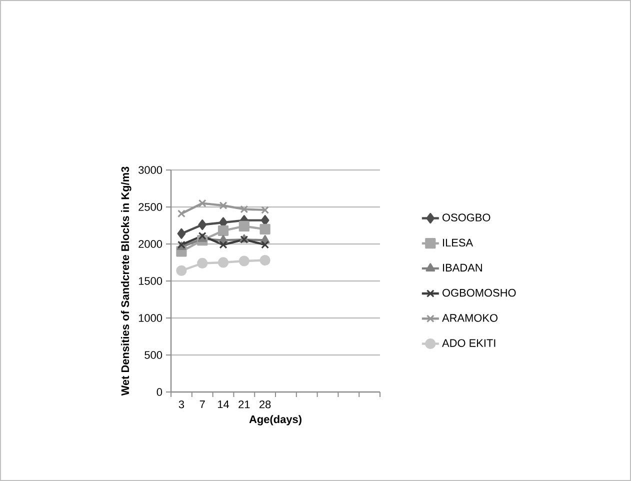 This screenshot has width=631, height=481. Describe the element at coordinates (458, 242) in the screenshot. I see `legend-label: ILESA` at that location.